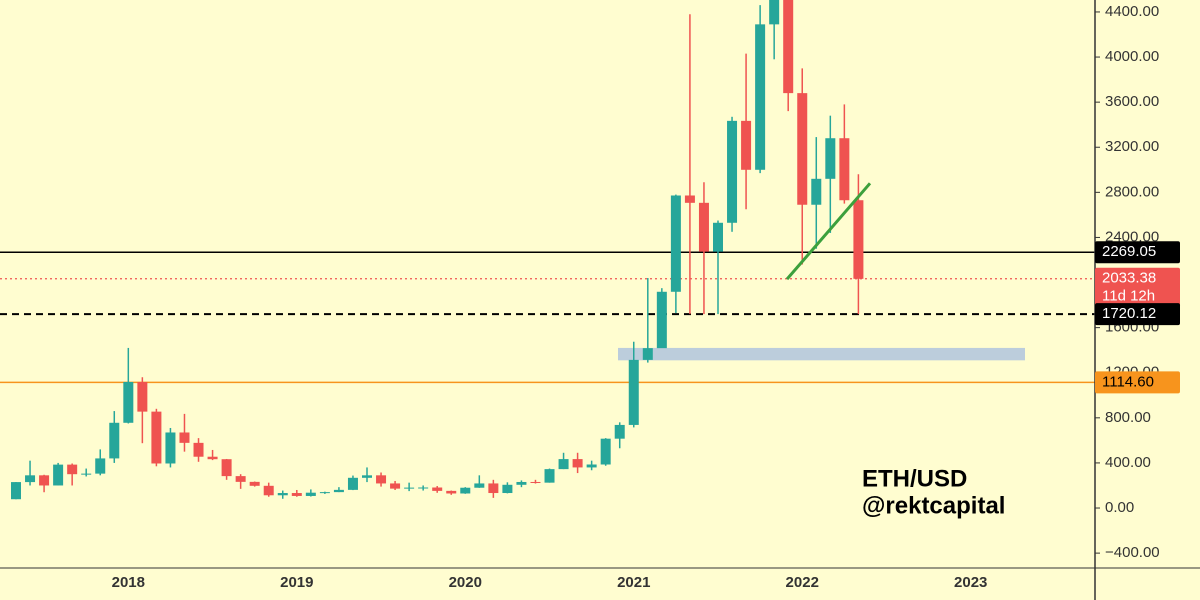  What do you see at coordinates (970, 582) in the screenshot?
I see `x-tick-label: 2023` at bounding box center [970, 582].